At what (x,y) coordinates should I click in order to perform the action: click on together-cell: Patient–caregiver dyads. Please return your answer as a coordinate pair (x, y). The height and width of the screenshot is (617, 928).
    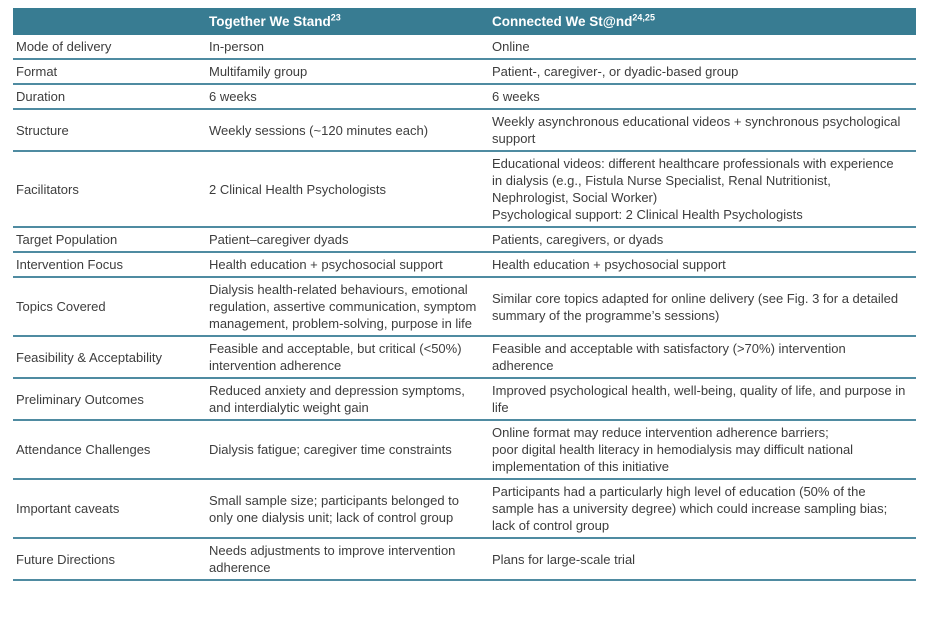
    Looking at the image, I should click on (347, 240).